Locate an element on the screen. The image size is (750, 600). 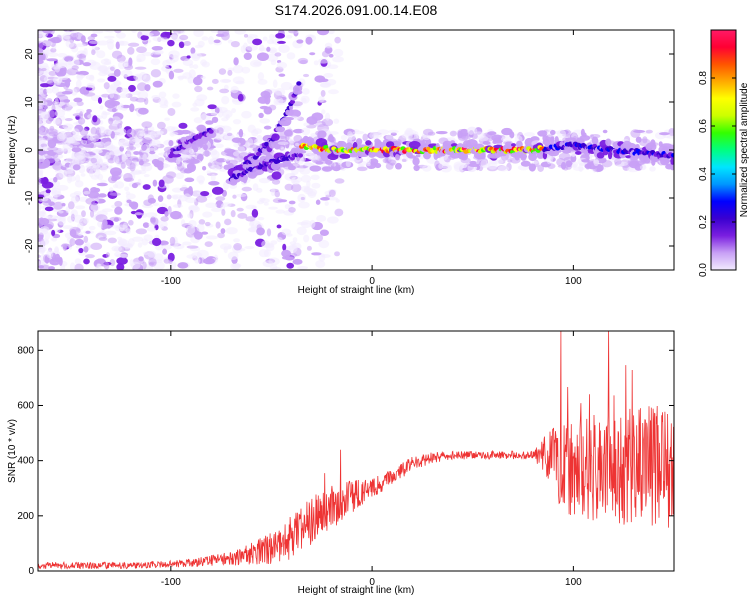
colorbar-tick-label: 0.4 is located at coordinates (703, 174).